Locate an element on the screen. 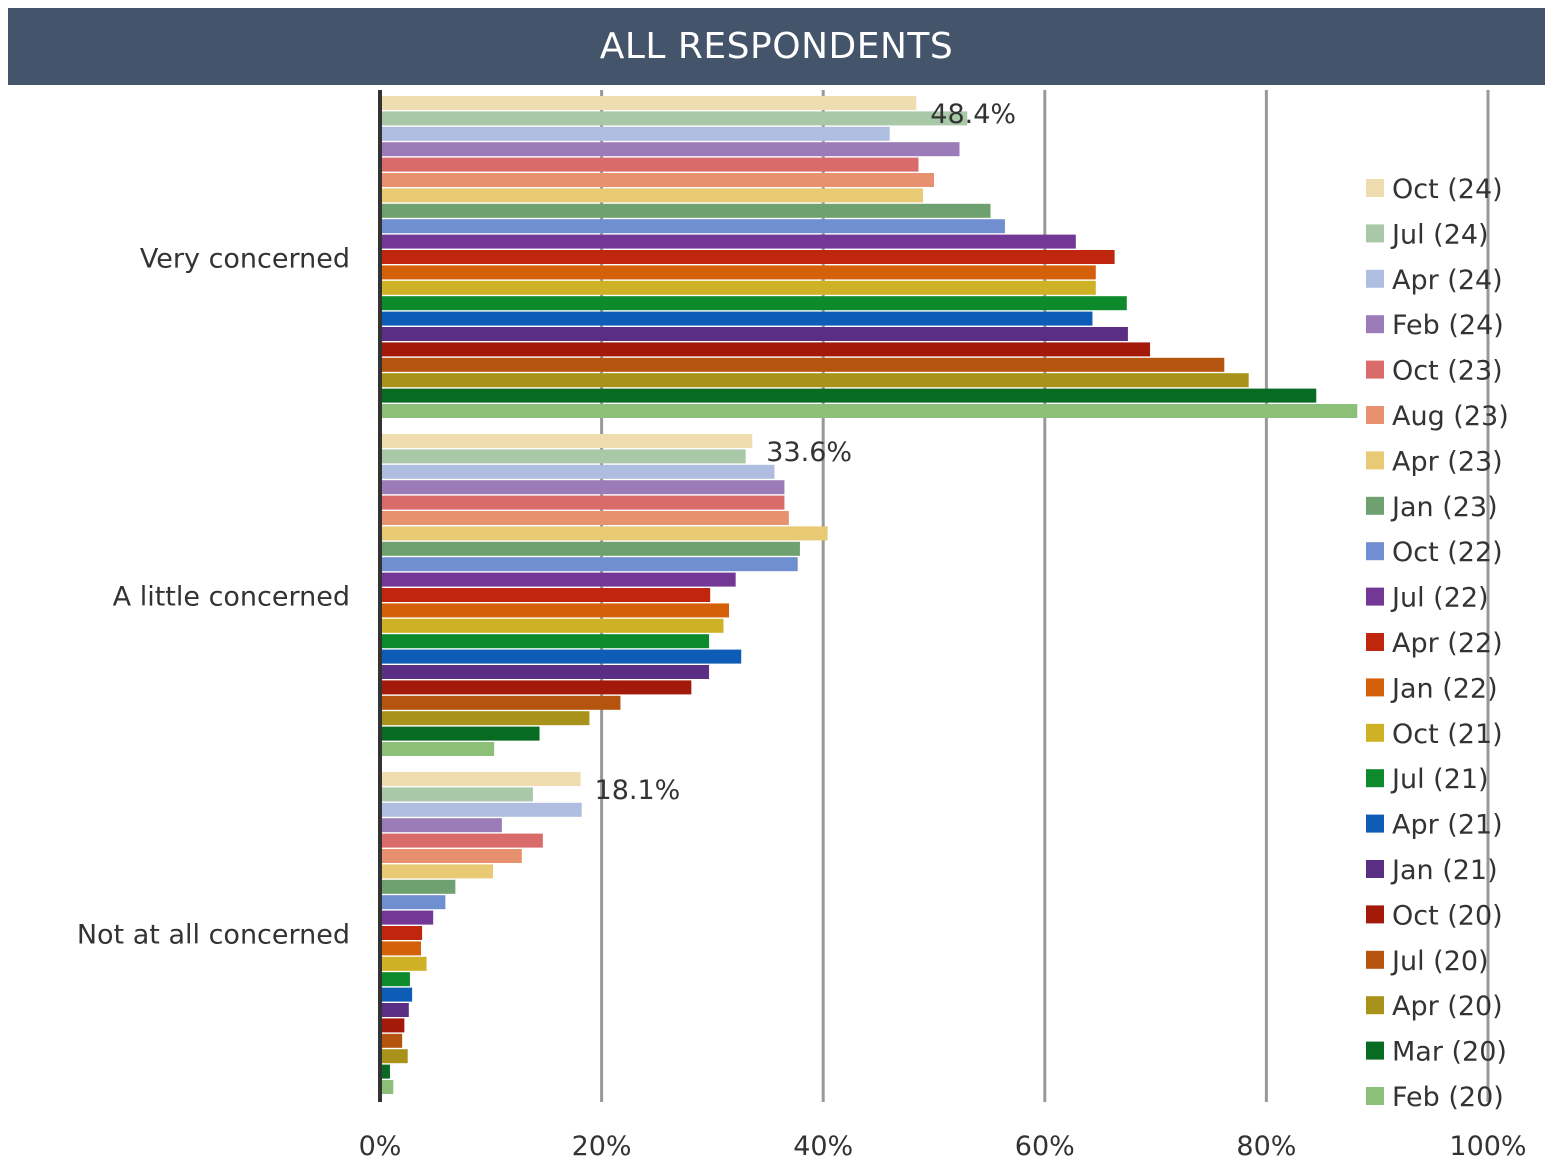  legend-entry: Aug (23) is located at coordinates (1450, 416).